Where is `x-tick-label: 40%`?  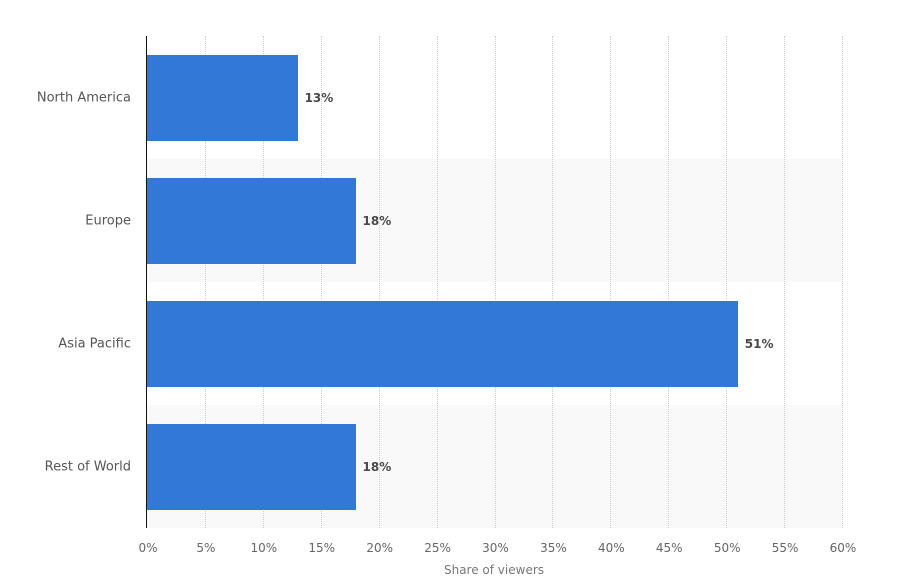 x-tick-label: 40% is located at coordinates (611, 548).